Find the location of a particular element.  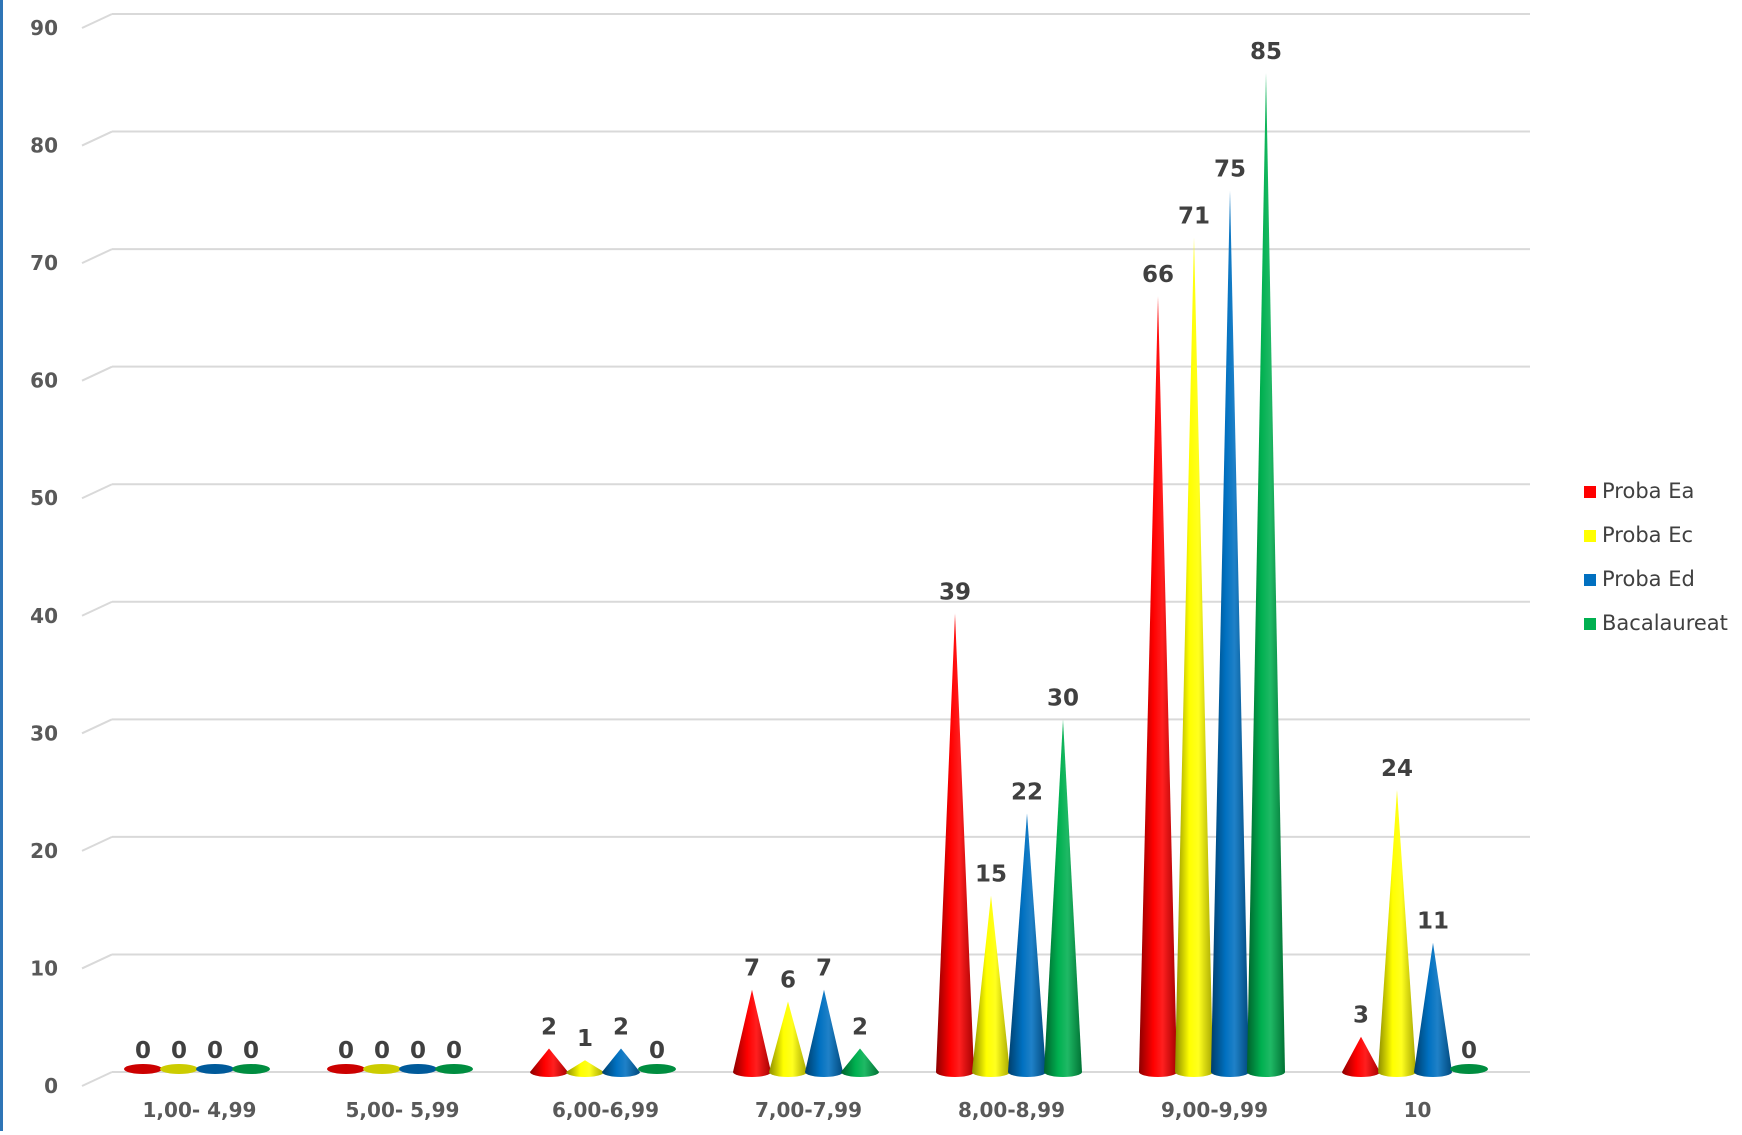

y-tick-label: 30 is located at coordinates (44, 733).